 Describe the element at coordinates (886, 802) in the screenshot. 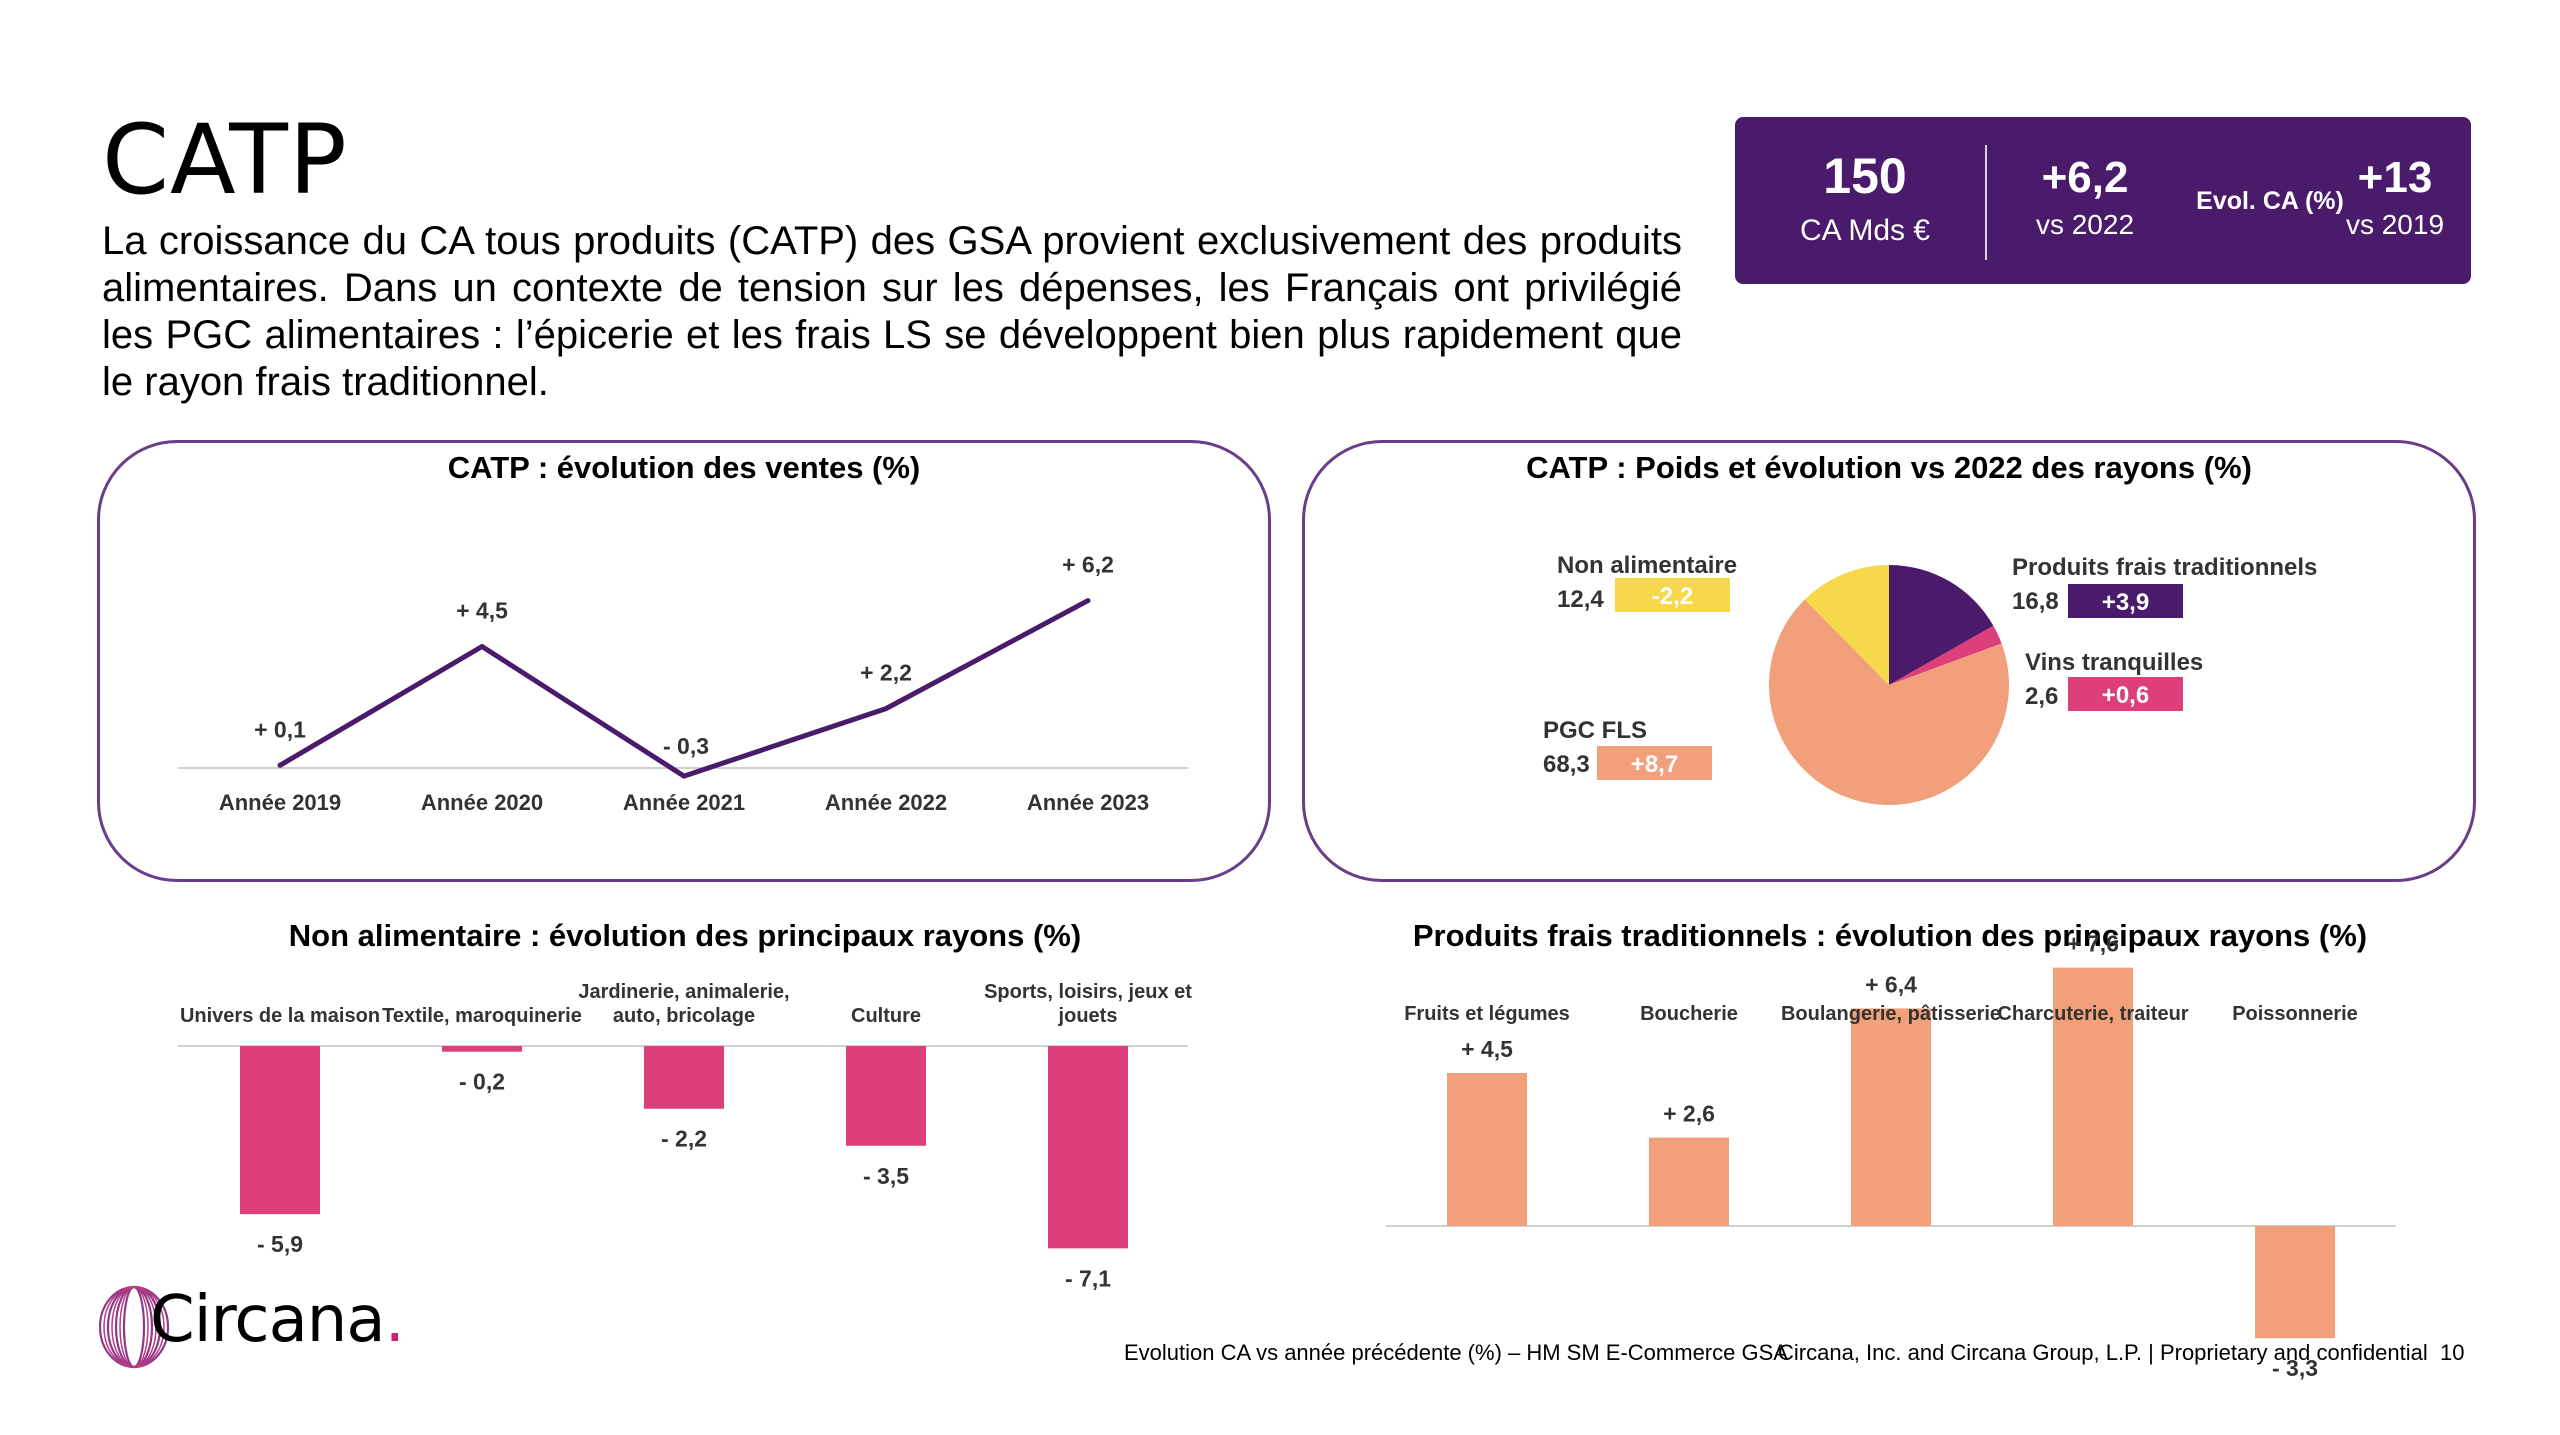

I see `line-x-tick-label: Année 2022` at that location.